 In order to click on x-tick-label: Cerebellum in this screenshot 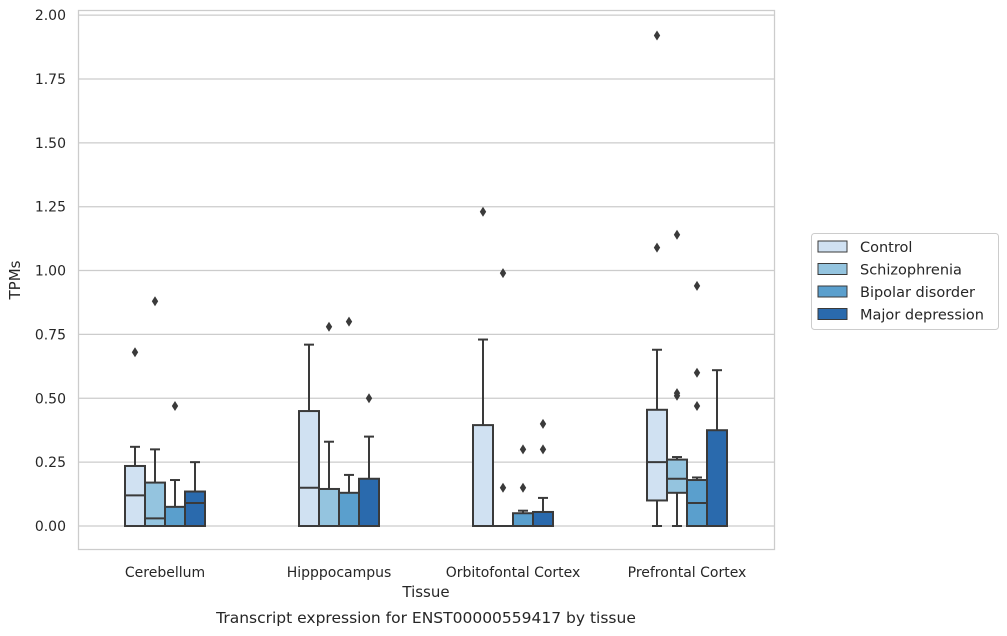, I will do `click(165, 573)`.